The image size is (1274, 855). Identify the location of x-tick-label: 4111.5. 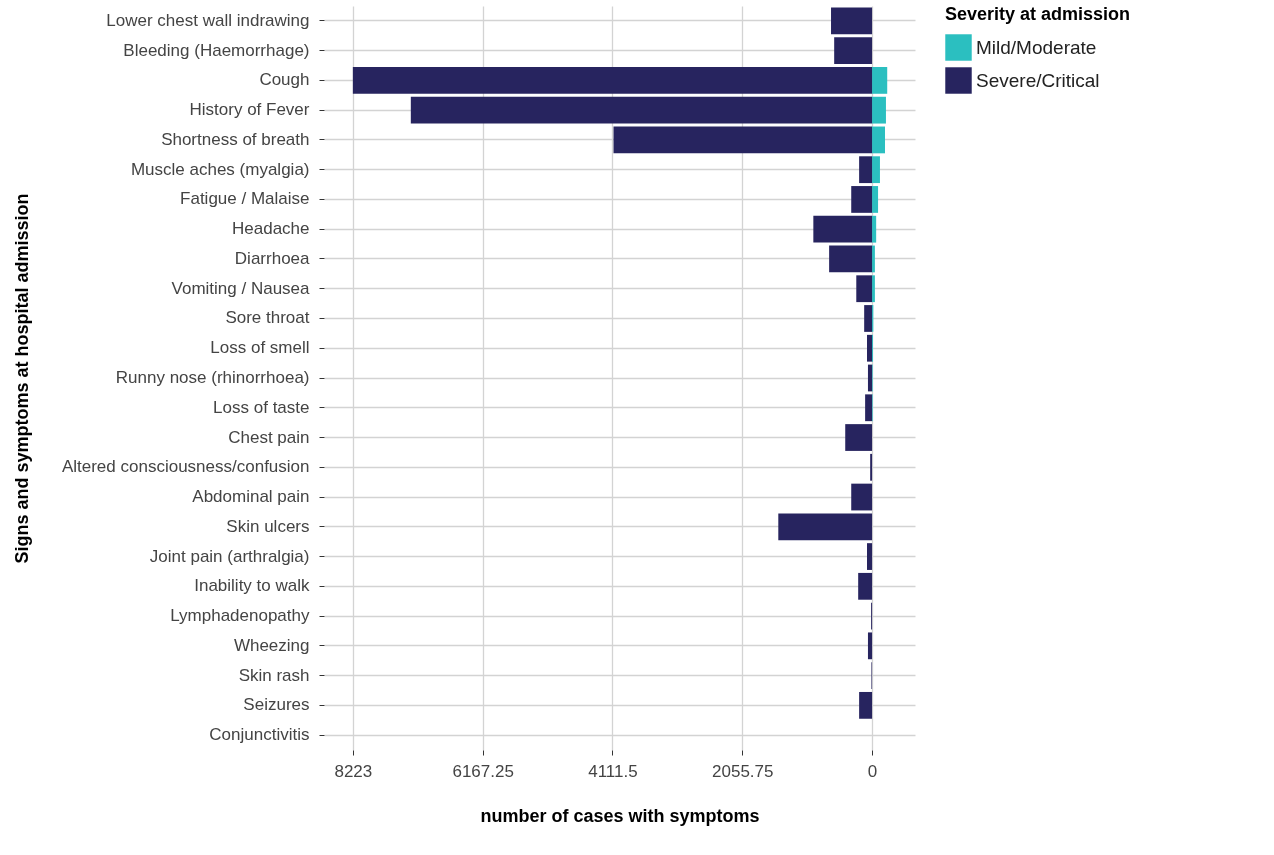
(613, 771).